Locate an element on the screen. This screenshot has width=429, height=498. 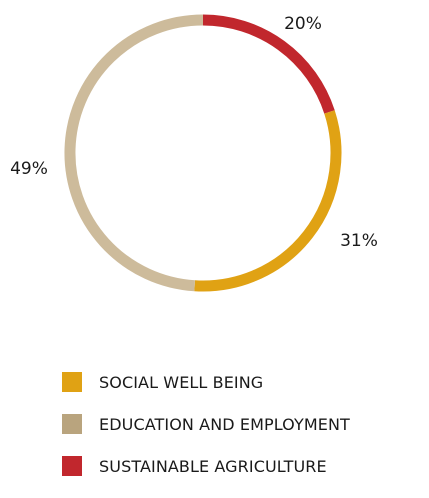
value-label-sustainable-agriculture: 20% is located at coordinates (303, 24).